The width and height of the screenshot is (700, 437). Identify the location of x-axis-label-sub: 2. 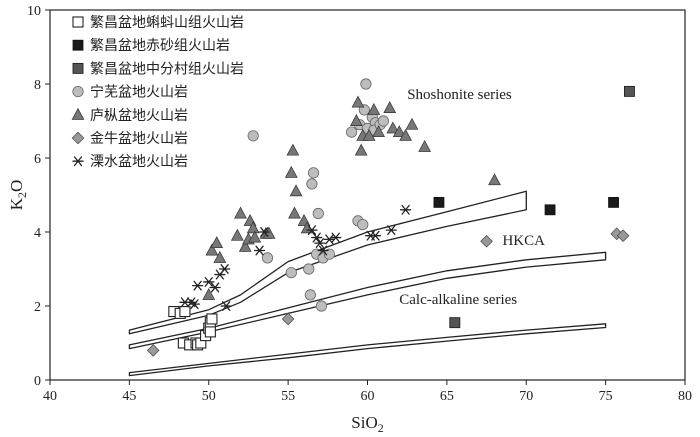
(381, 428).